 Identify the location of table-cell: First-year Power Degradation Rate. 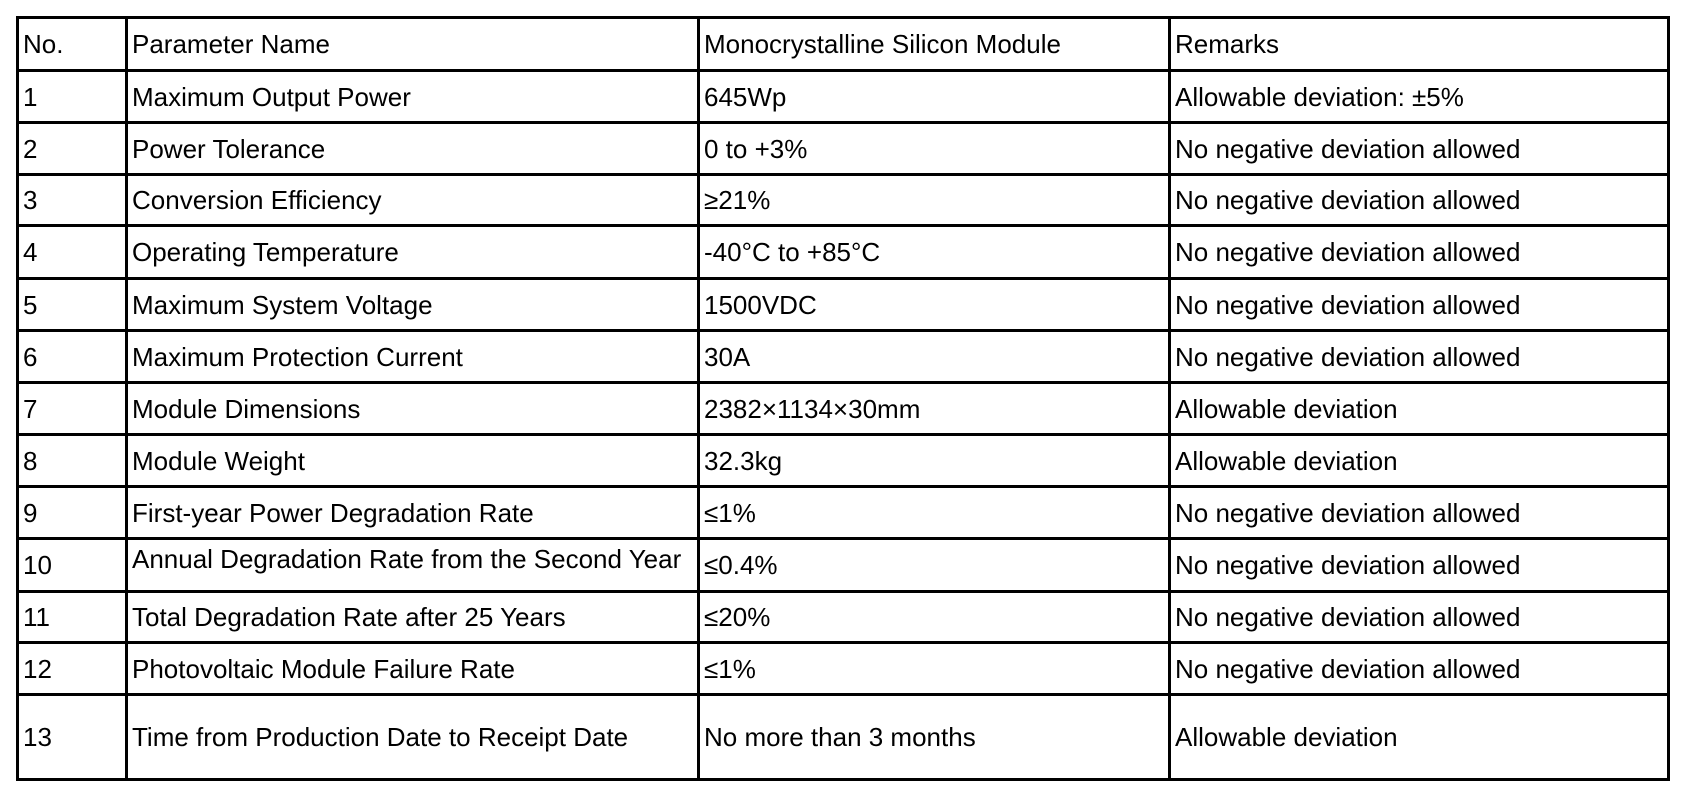
(412, 512).